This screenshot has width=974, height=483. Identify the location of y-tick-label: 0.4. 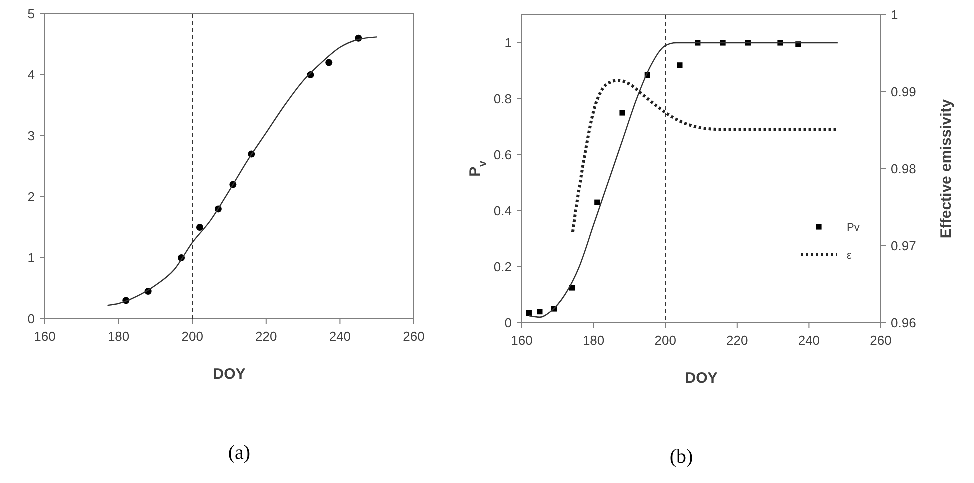
(503, 211).